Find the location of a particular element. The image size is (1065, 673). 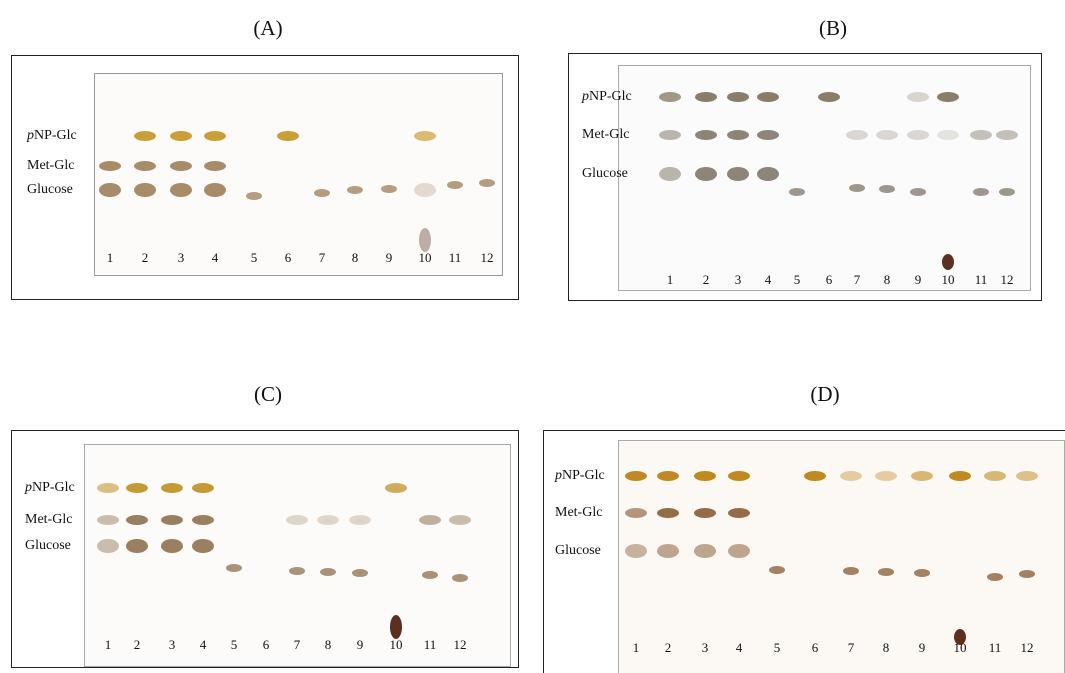

panel-label: (C) is located at coordinates (268, 394).